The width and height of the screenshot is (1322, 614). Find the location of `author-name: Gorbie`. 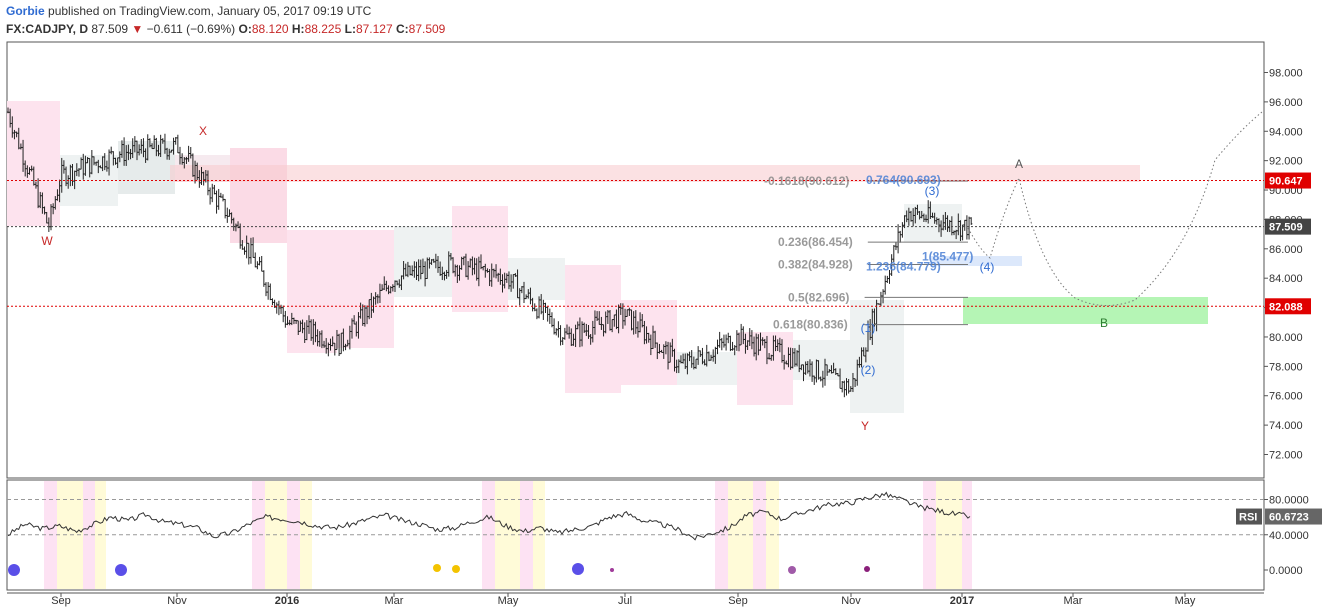

author-name: Gorbie is located at coordinates (25, 11).